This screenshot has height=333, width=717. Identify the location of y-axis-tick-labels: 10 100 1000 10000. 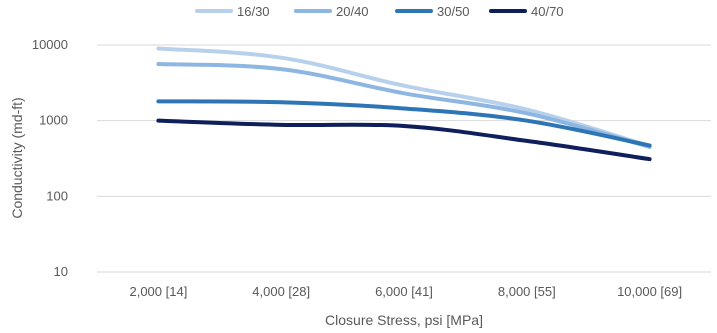
(50, 158).